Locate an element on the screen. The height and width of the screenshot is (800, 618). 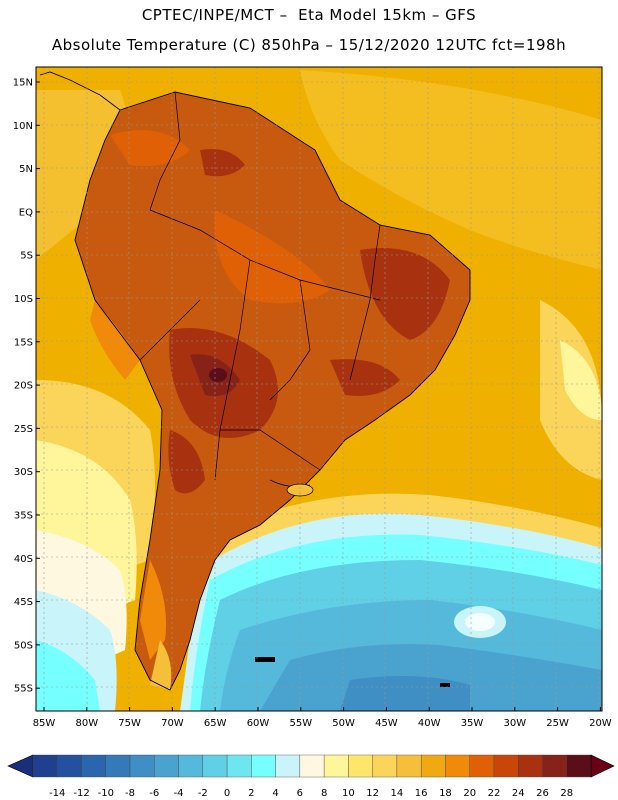
south-georgia is located at coordinates (445, 685).